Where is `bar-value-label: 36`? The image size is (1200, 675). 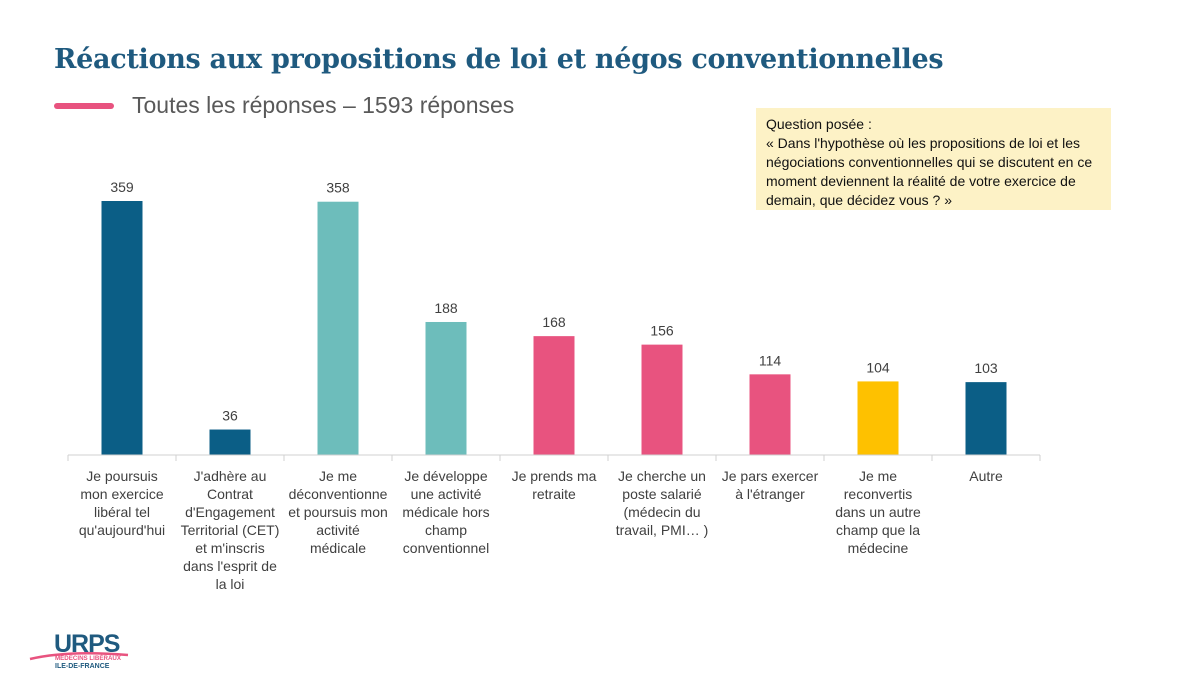
bar-value-label: 36 is located at coordinates (230, 416).